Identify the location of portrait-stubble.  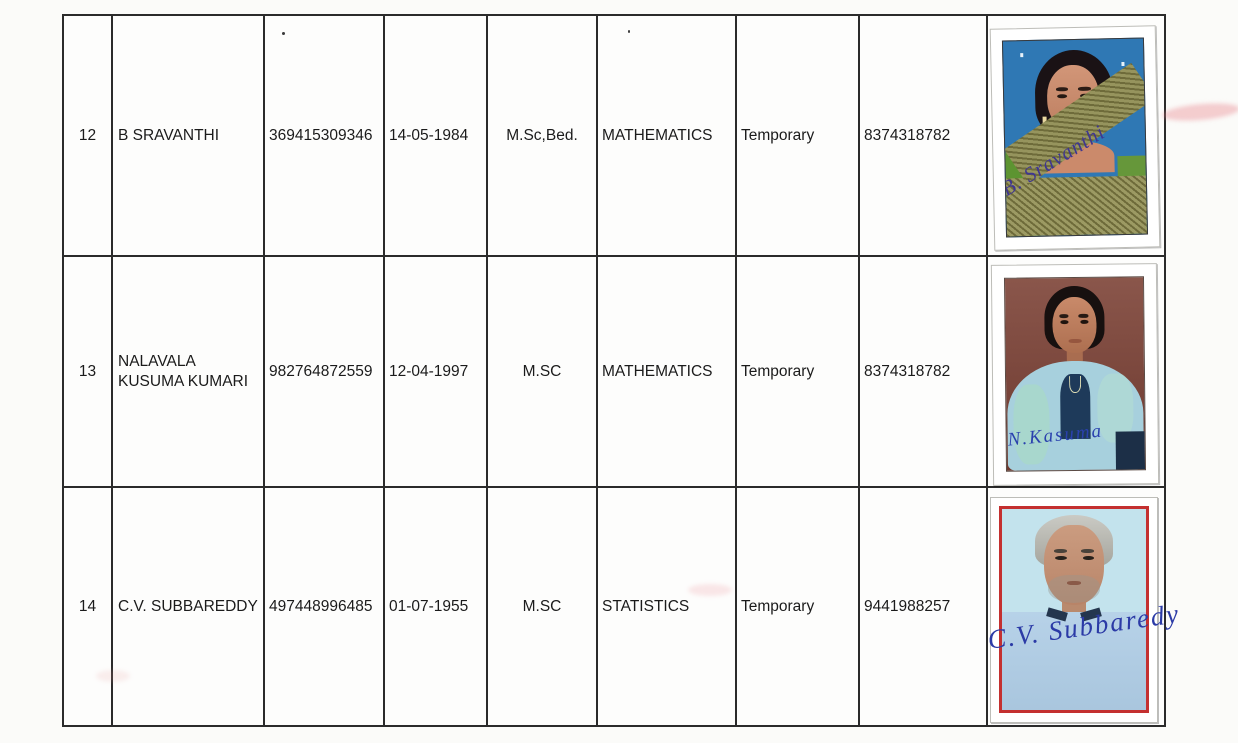
(1074, 589).